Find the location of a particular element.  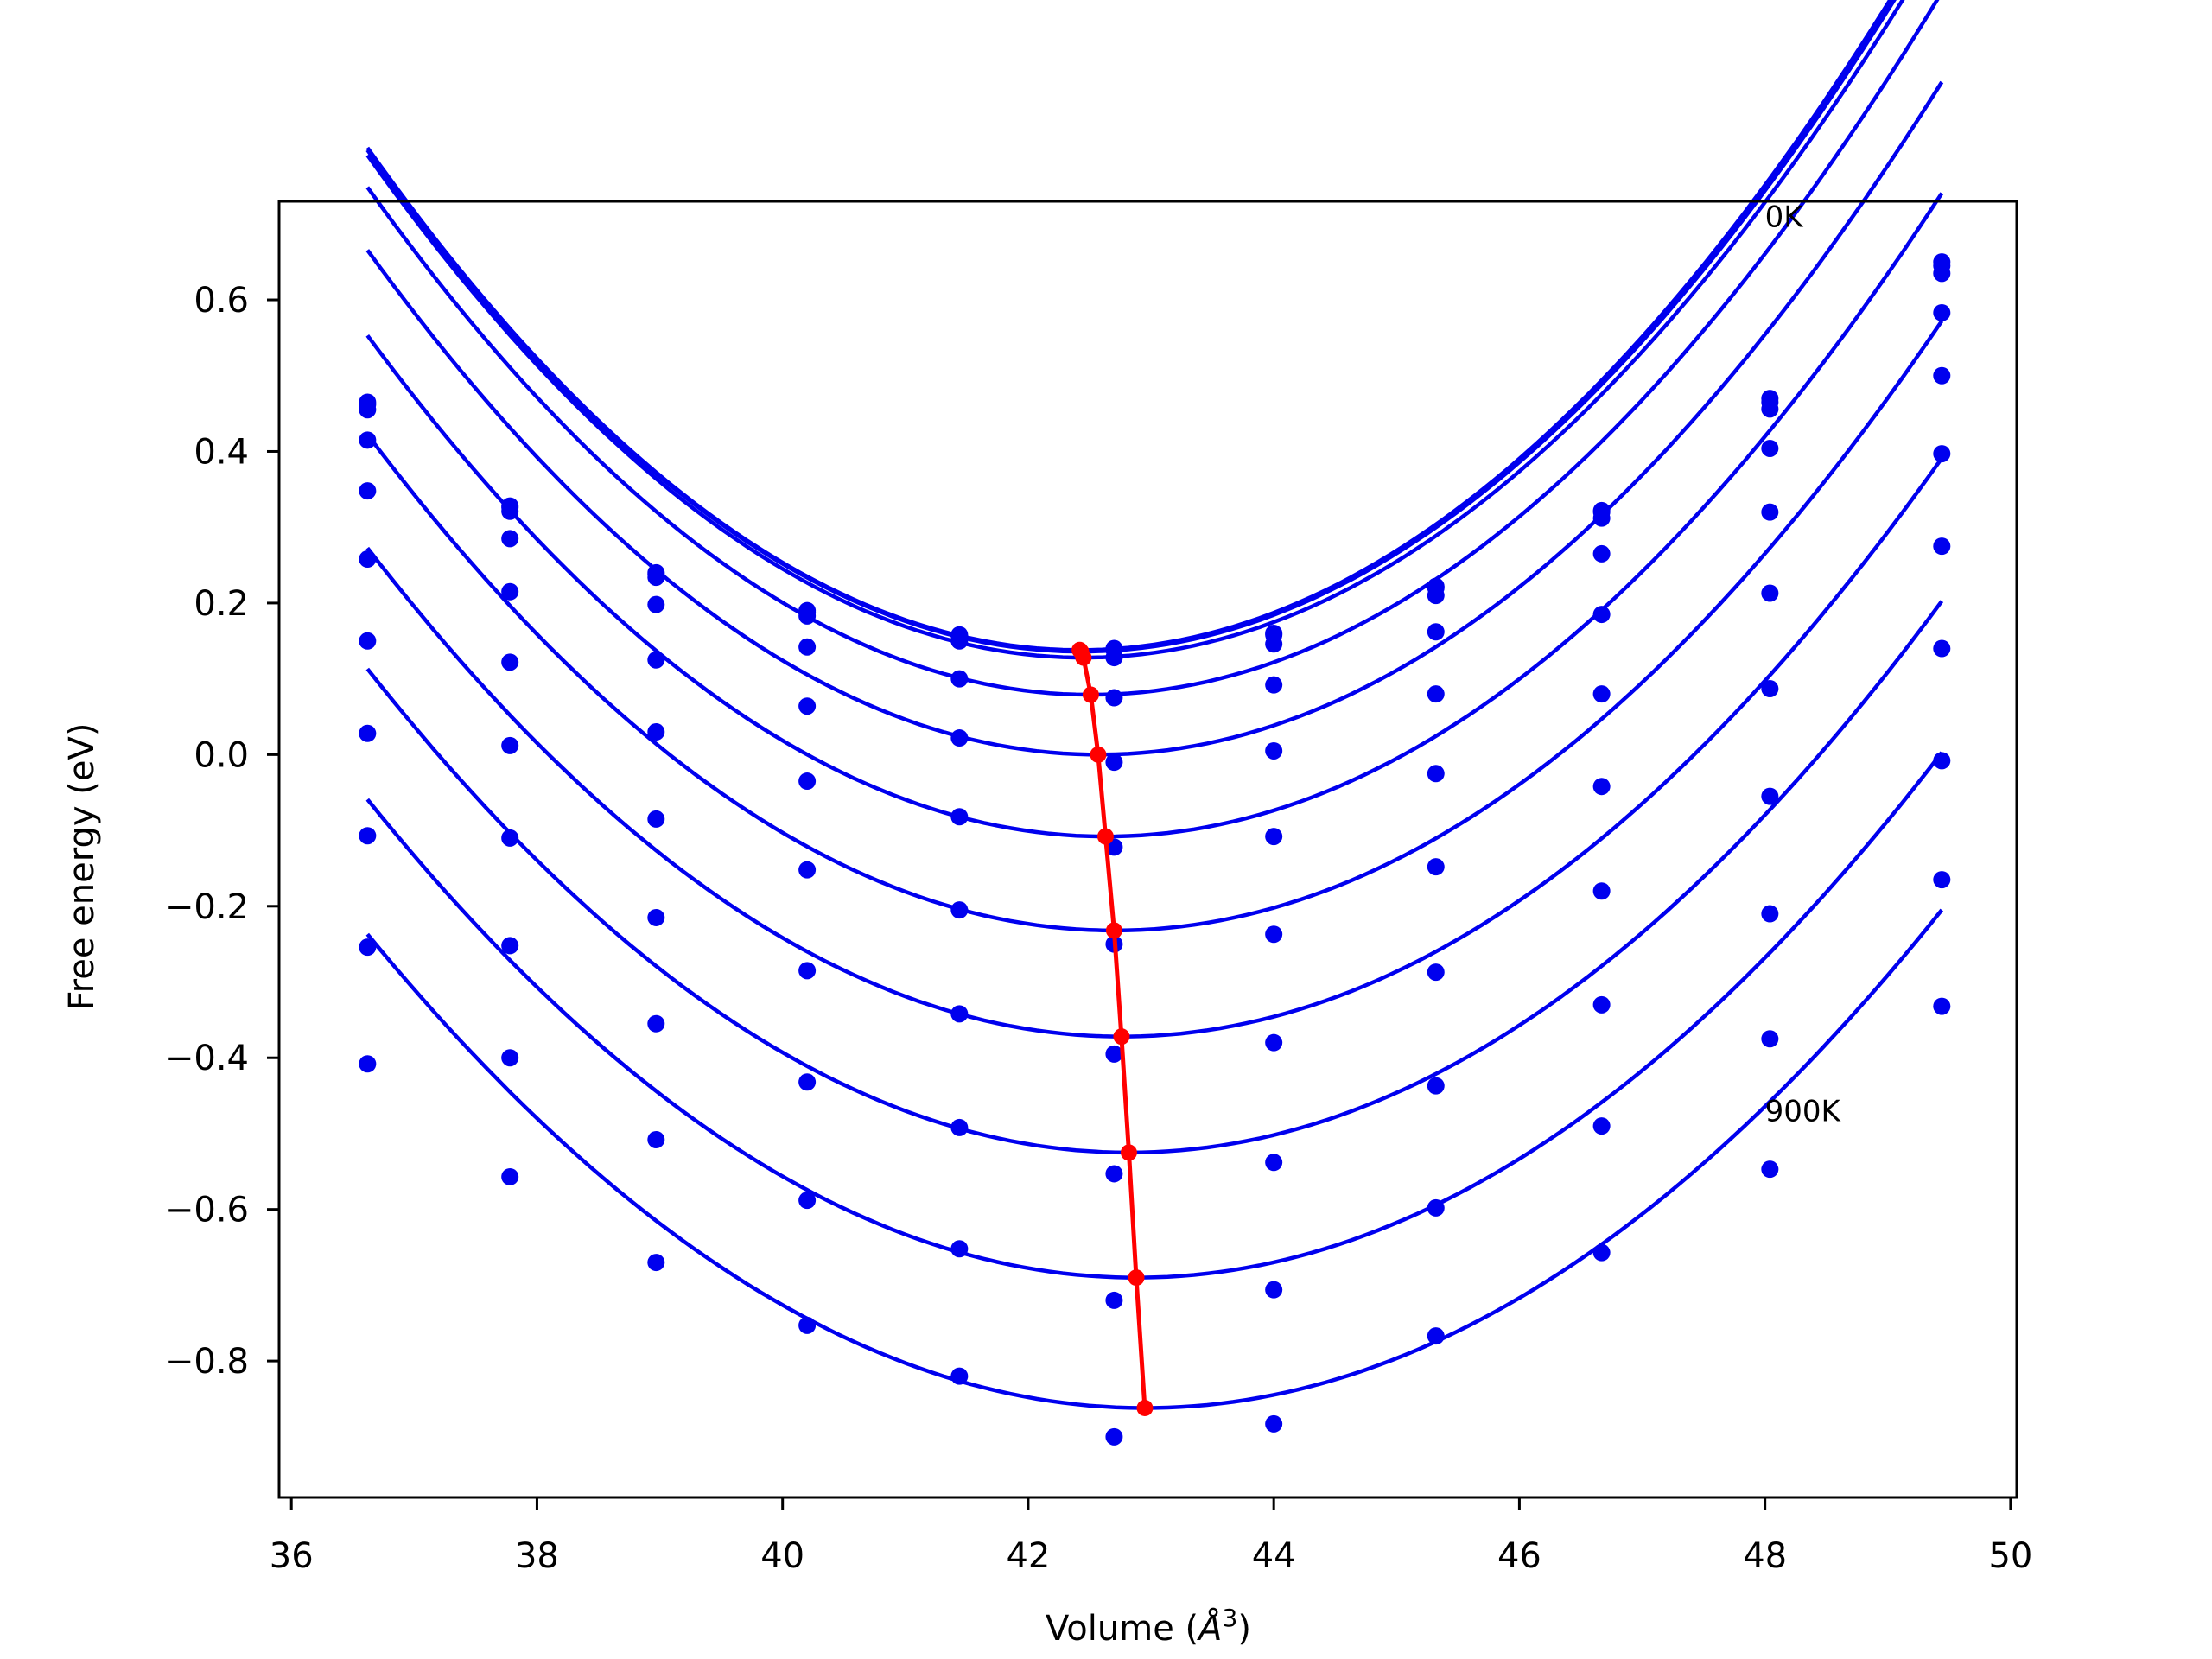

x-tick-label-44: 44 is located at coordinates (1274, 1556).